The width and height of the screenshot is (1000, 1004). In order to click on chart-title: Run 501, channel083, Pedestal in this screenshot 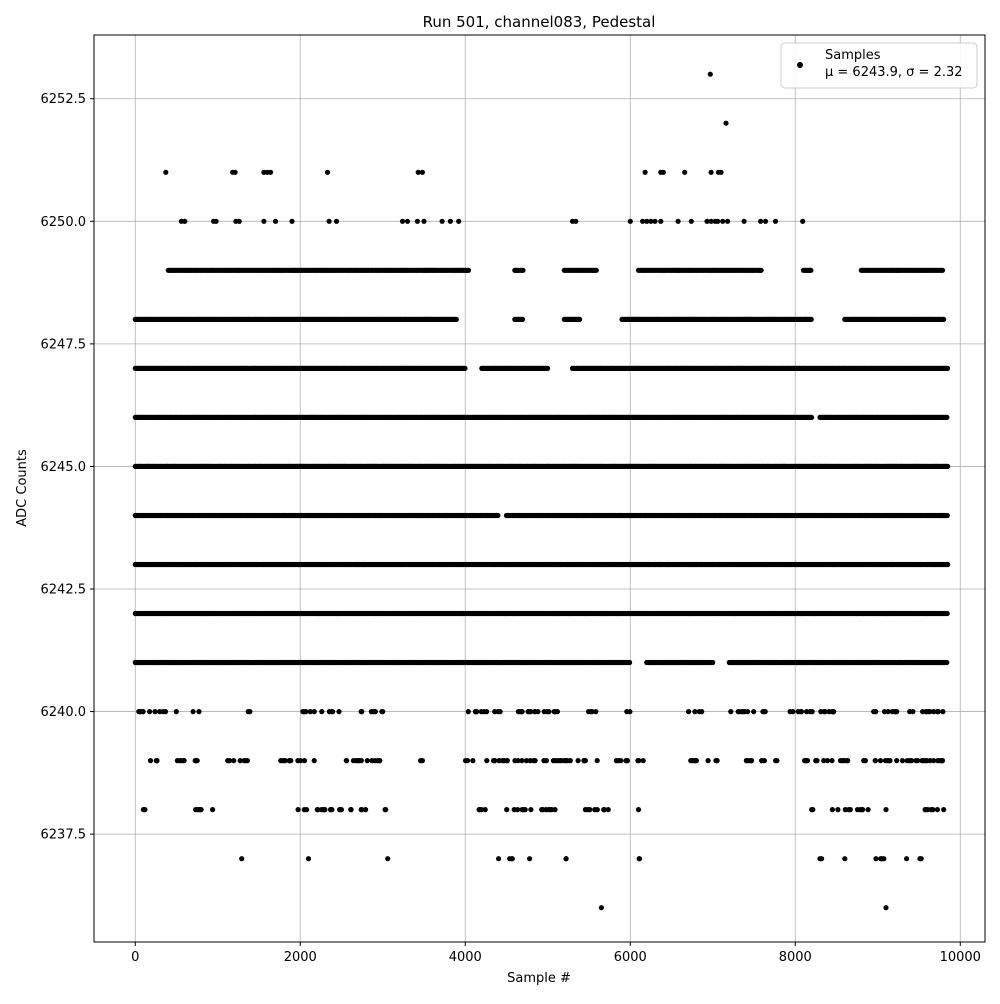, I will do `click(539, 22)`.